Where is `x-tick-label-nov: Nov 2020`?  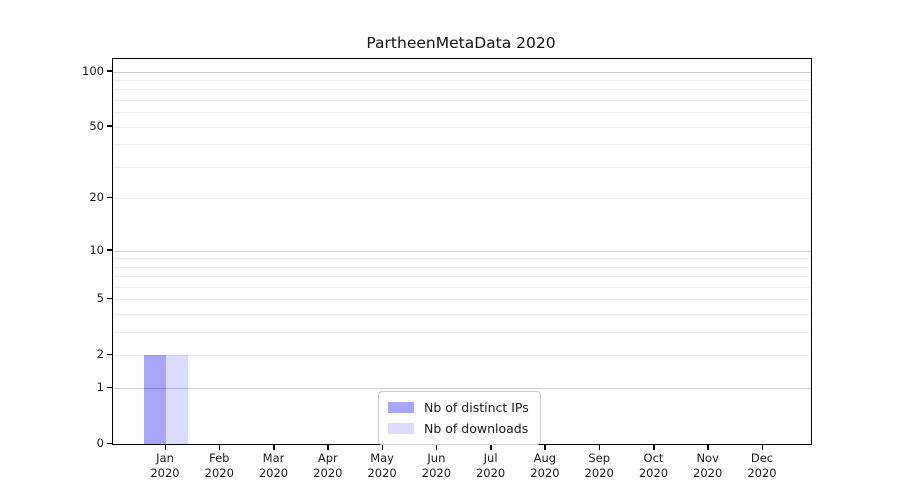 x-tick-label-nov: Nov 2020 is located at coordinates (708, 466).